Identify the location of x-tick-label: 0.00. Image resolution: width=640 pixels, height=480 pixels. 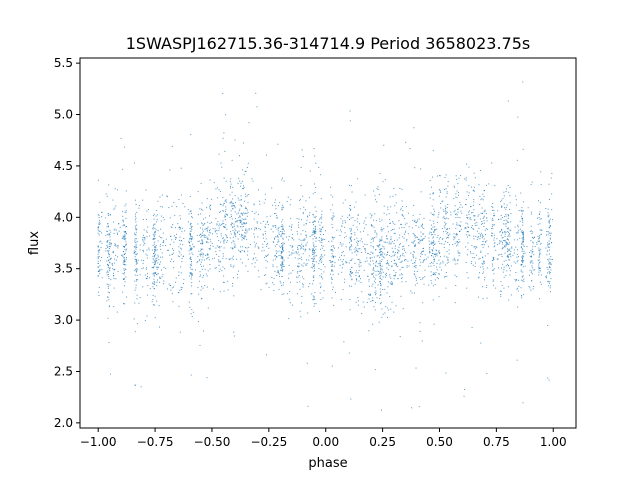
(325, 442).